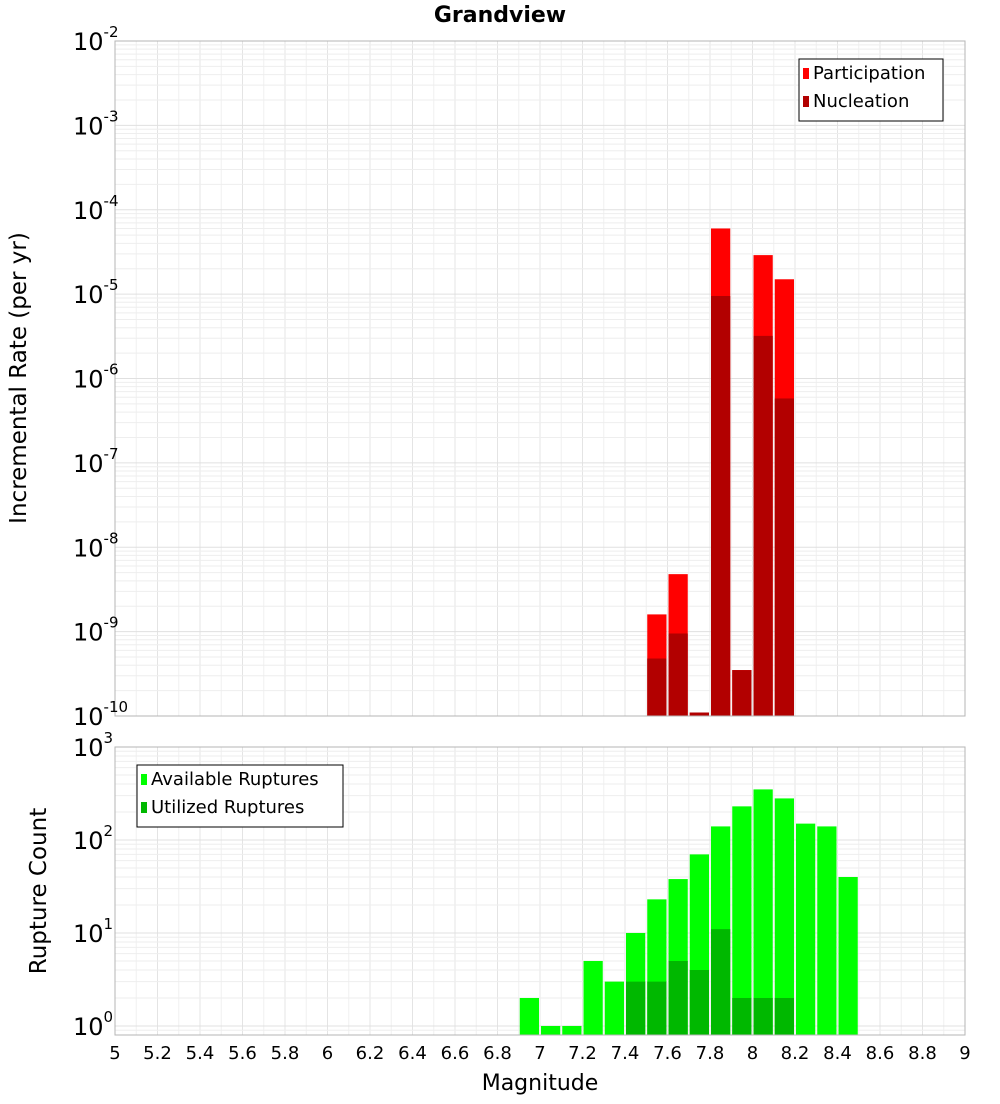  What do you see at coordinates (327, 1053) in the screenshot?
I see `x-tick-label: 6` at bounding box center [327, 1053].